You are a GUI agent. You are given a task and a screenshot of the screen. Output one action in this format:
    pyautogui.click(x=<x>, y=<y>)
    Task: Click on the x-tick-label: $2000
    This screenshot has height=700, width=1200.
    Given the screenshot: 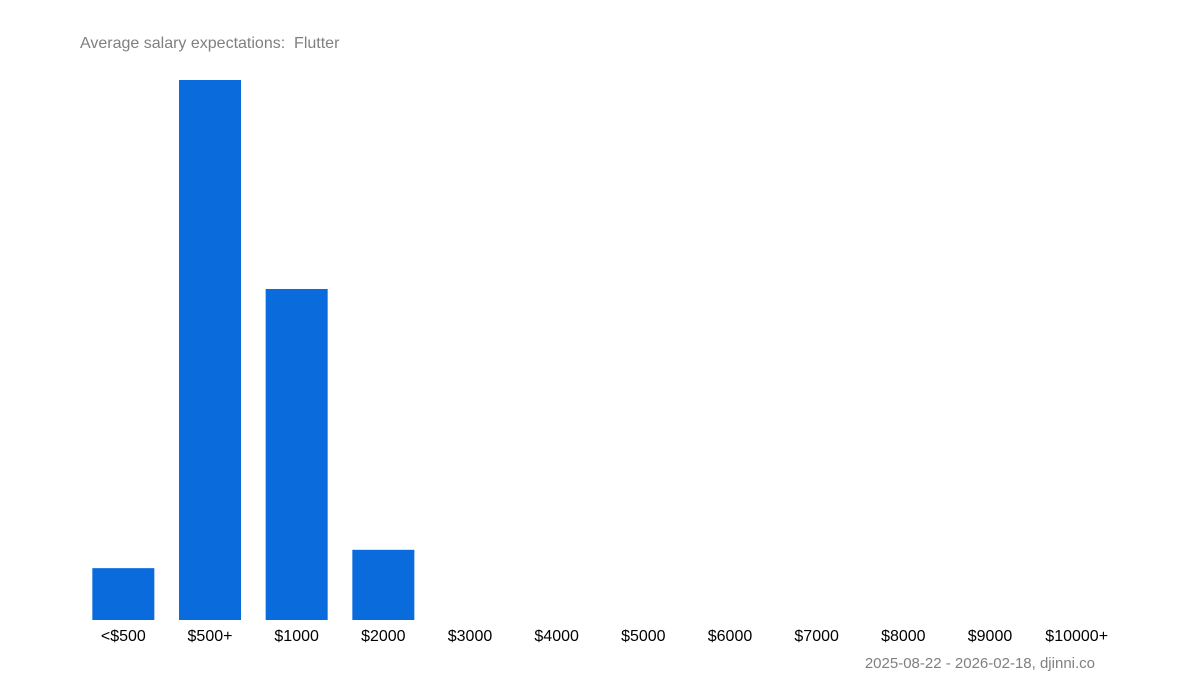 What is the action you would take?
    pyautogui.click(x=383, y=636)
    